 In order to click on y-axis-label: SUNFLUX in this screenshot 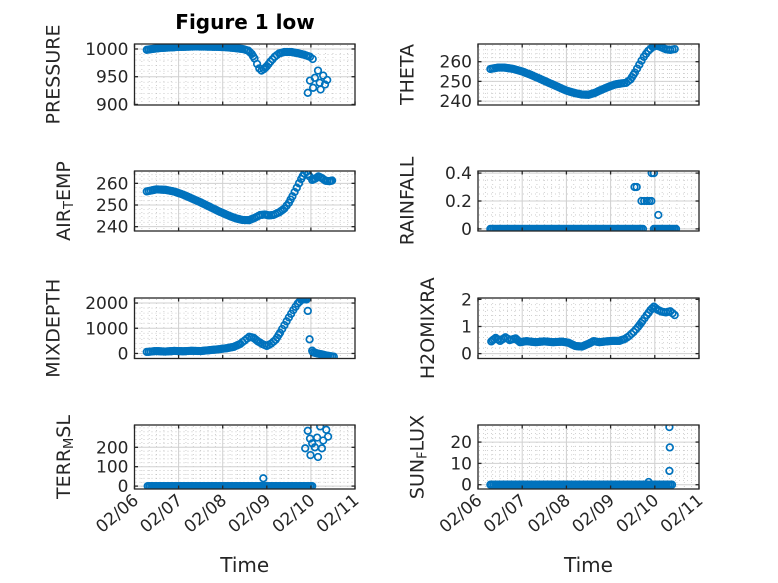, I will do `click(419, 457)`.